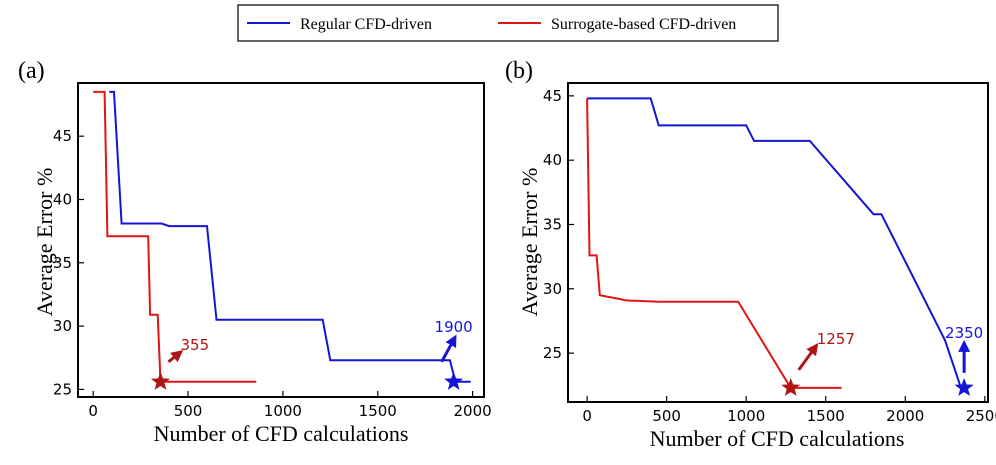  Describe the element at coordinates (552, 96) in the screenshot. I see `y-tick-label-b: 45` at that location.